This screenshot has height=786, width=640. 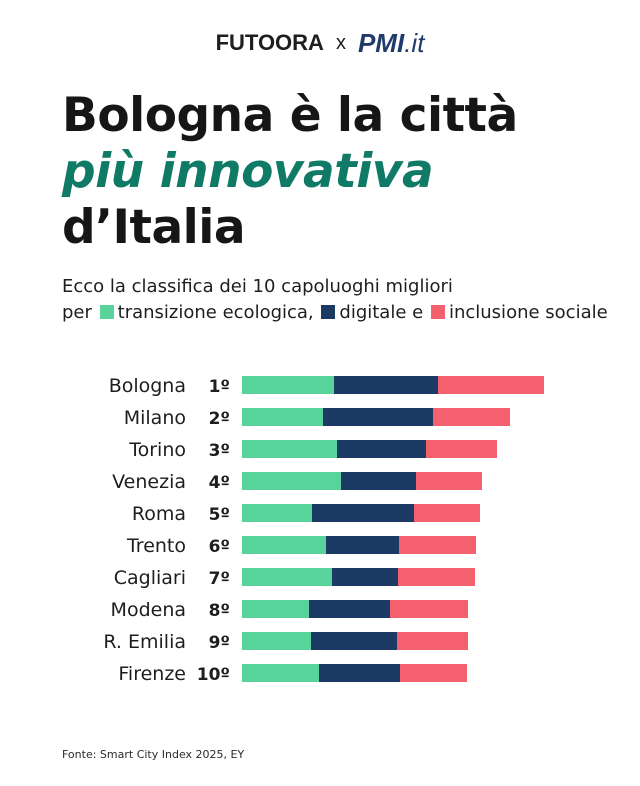 I want to click on brand-separator: x, so click(x=340, y=42).